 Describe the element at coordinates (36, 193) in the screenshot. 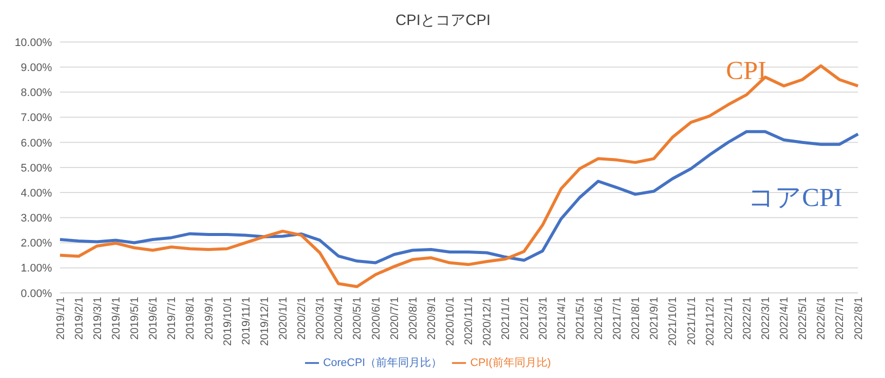

I see `y-tick-label: 4.00%` at that location.